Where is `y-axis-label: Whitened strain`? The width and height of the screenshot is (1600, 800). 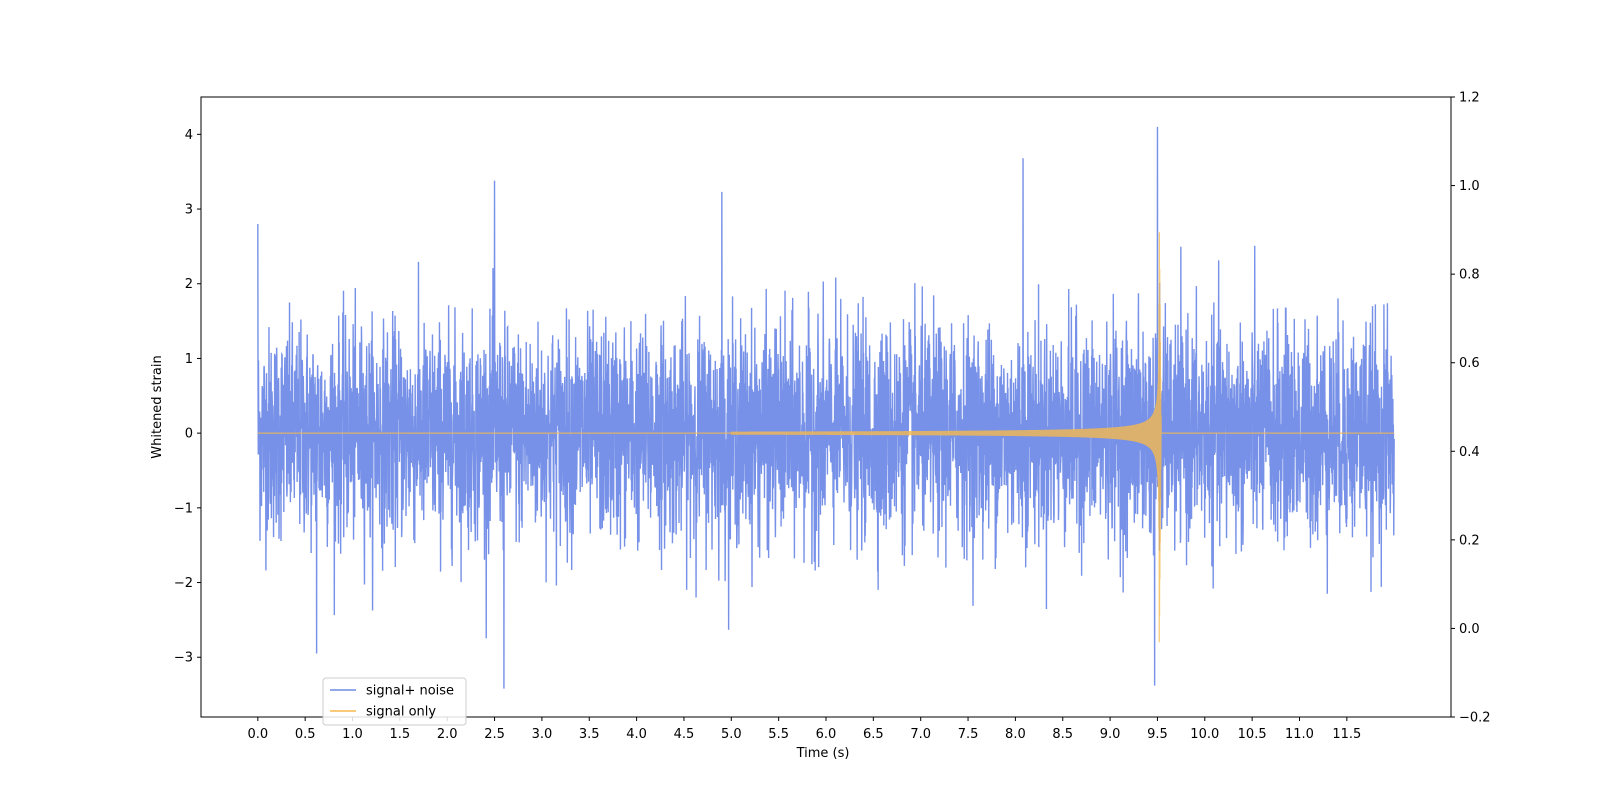 y-axis-label: Whitened strain is located at coordinates (157, 406).